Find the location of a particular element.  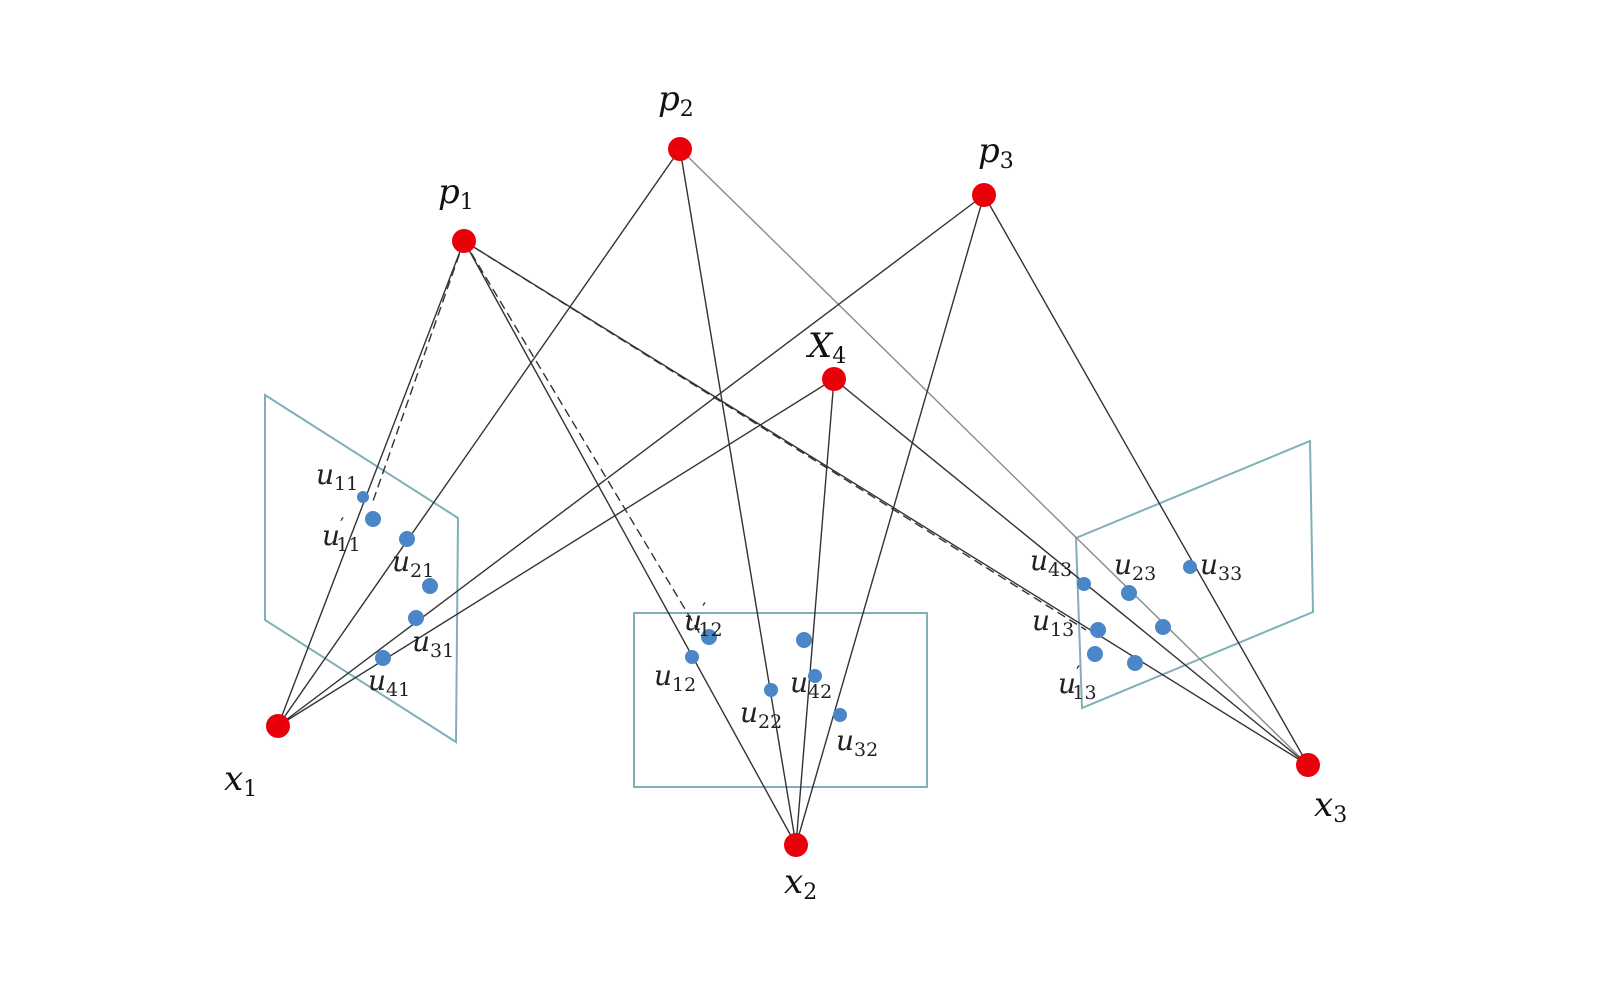

proj-u13 is located at coordinates (1098, 630).